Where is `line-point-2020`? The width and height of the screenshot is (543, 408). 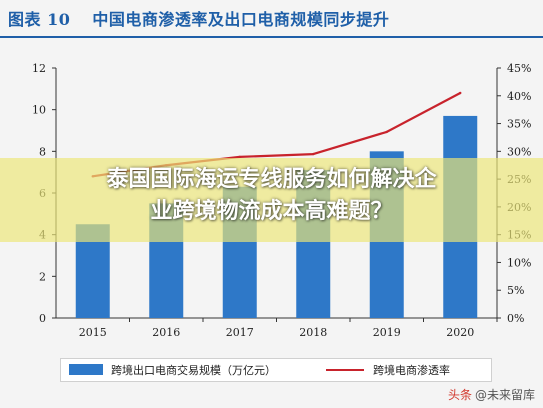 line-point-2020 is located at coordinates (460, 93).